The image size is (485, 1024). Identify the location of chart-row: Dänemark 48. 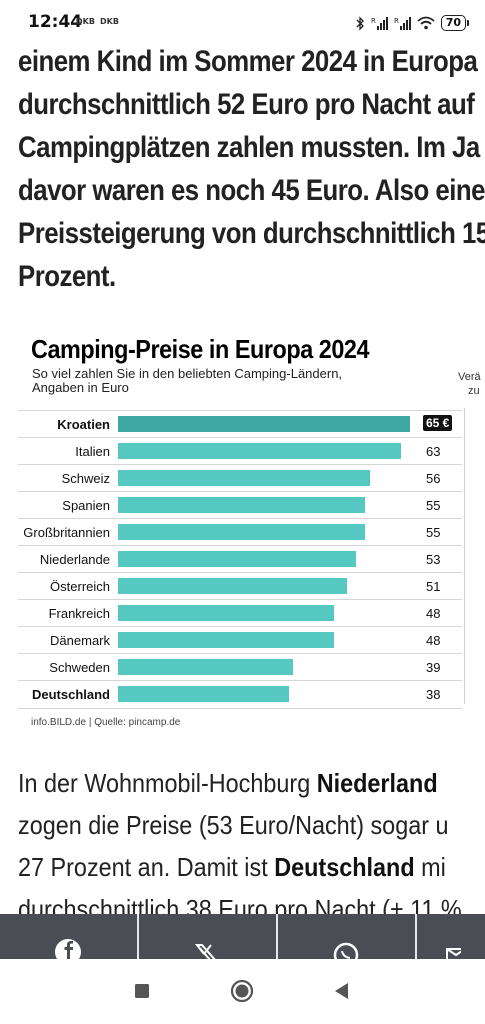
(240, 640).